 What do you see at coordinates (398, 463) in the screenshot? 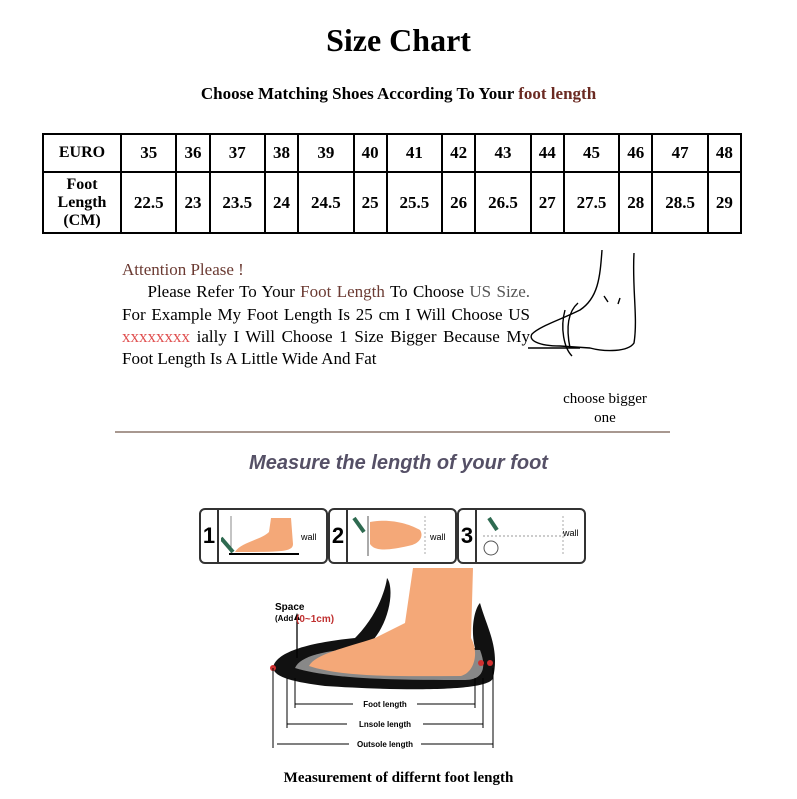
I see `measure-heading: Measure the length of your foot` at bounding box center [398, 463].